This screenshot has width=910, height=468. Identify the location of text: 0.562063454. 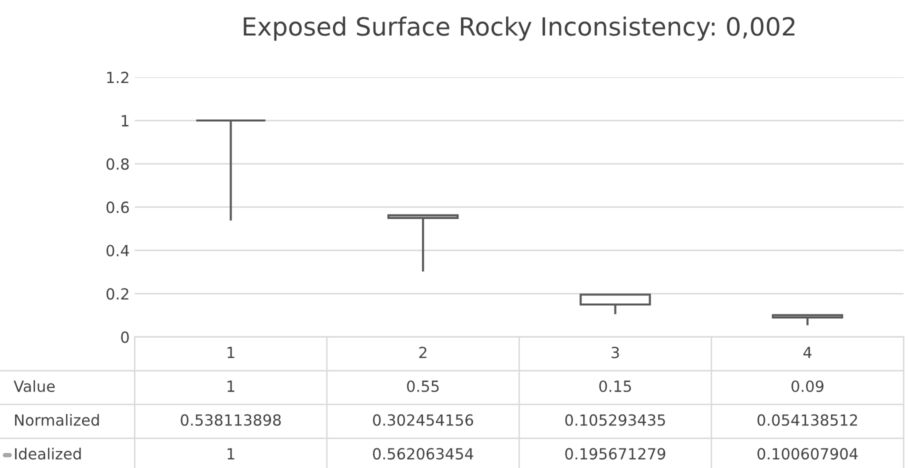
(423, 454).